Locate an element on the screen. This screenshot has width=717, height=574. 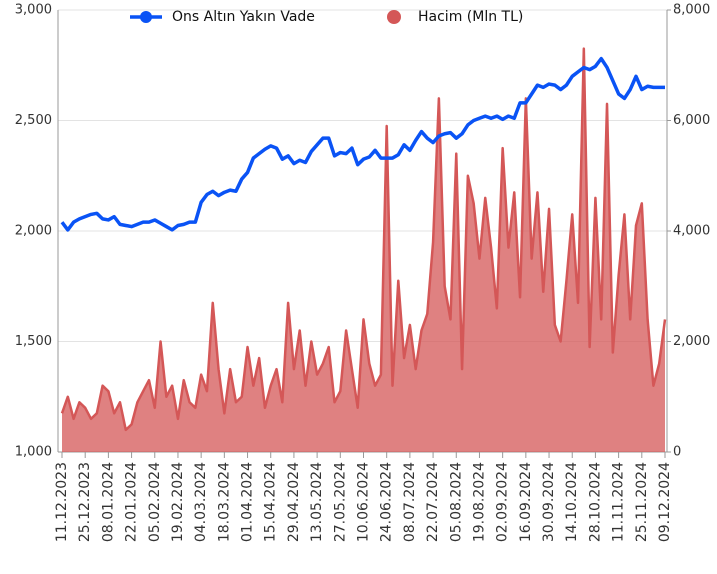
x-tick-label: 08.07.2024 is located at coordinates (410, 502).